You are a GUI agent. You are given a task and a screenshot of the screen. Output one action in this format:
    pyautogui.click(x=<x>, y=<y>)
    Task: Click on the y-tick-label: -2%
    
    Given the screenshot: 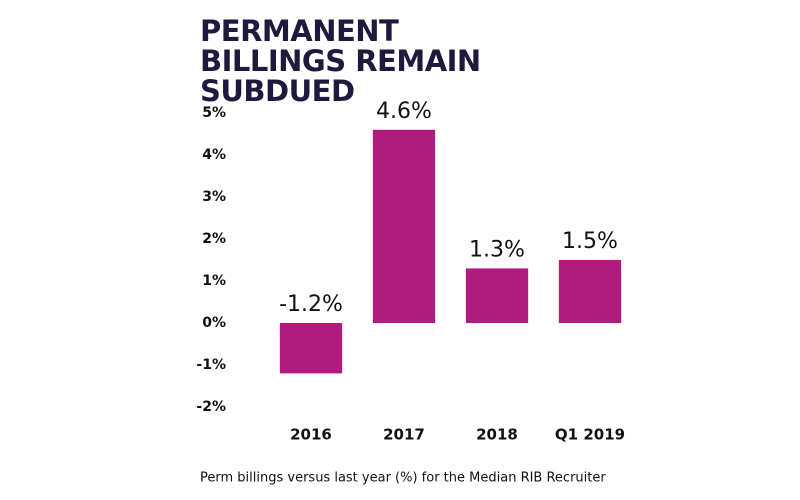 What is the action you would take?
    pyautogui.click(x=211, y=407)
    